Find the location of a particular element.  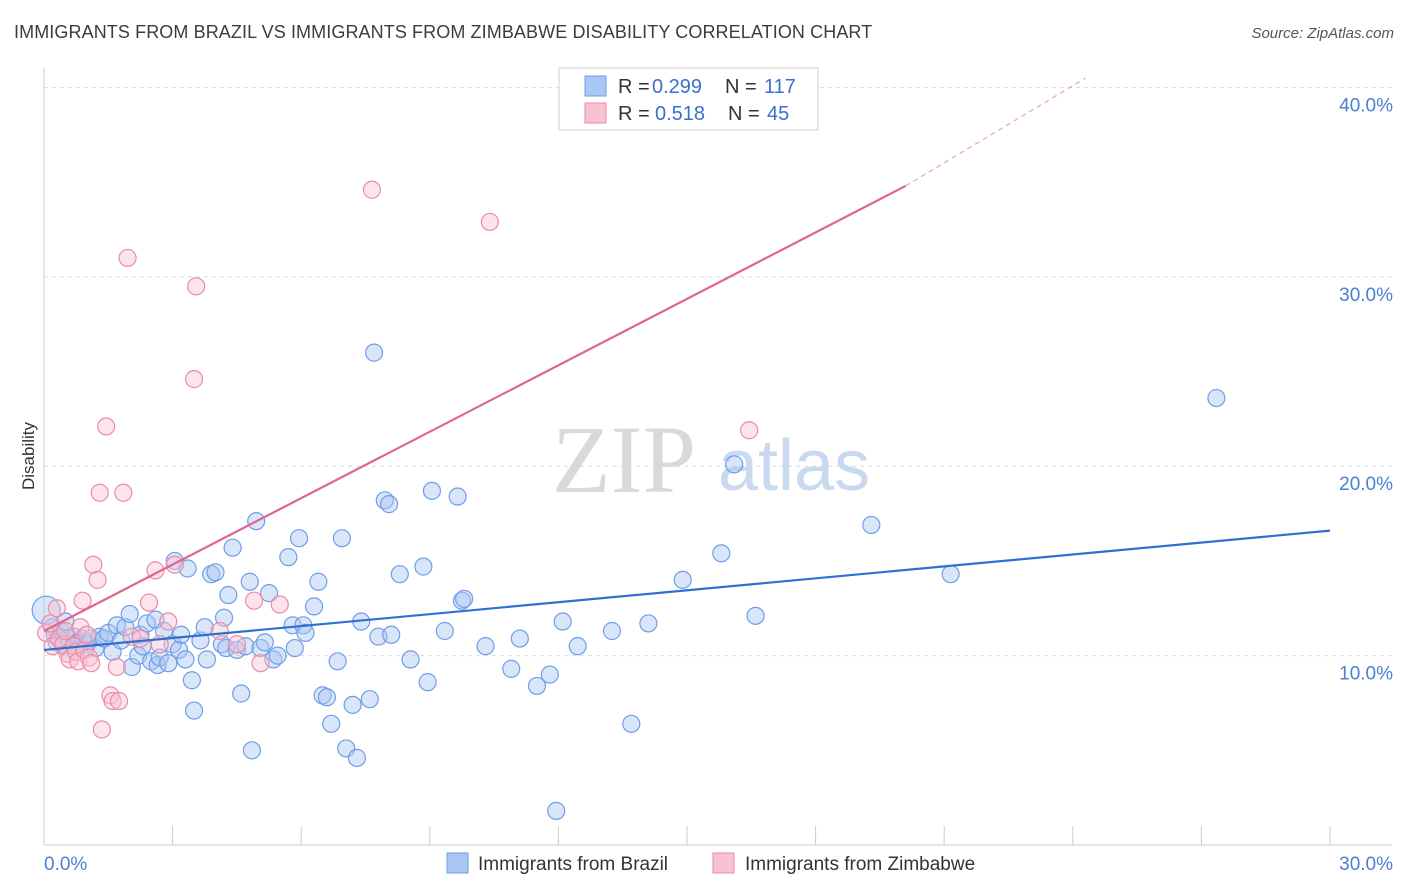

x-tick-label-0: 0.0% is located at coordinates (65, 864).